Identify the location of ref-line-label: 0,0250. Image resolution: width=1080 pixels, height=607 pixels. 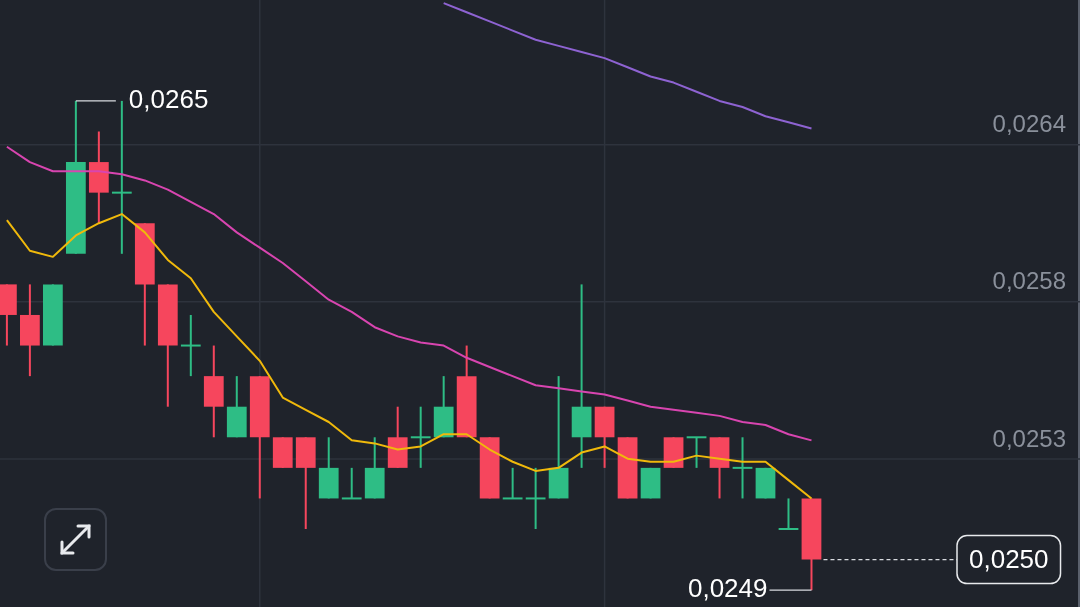
(1009, 558).